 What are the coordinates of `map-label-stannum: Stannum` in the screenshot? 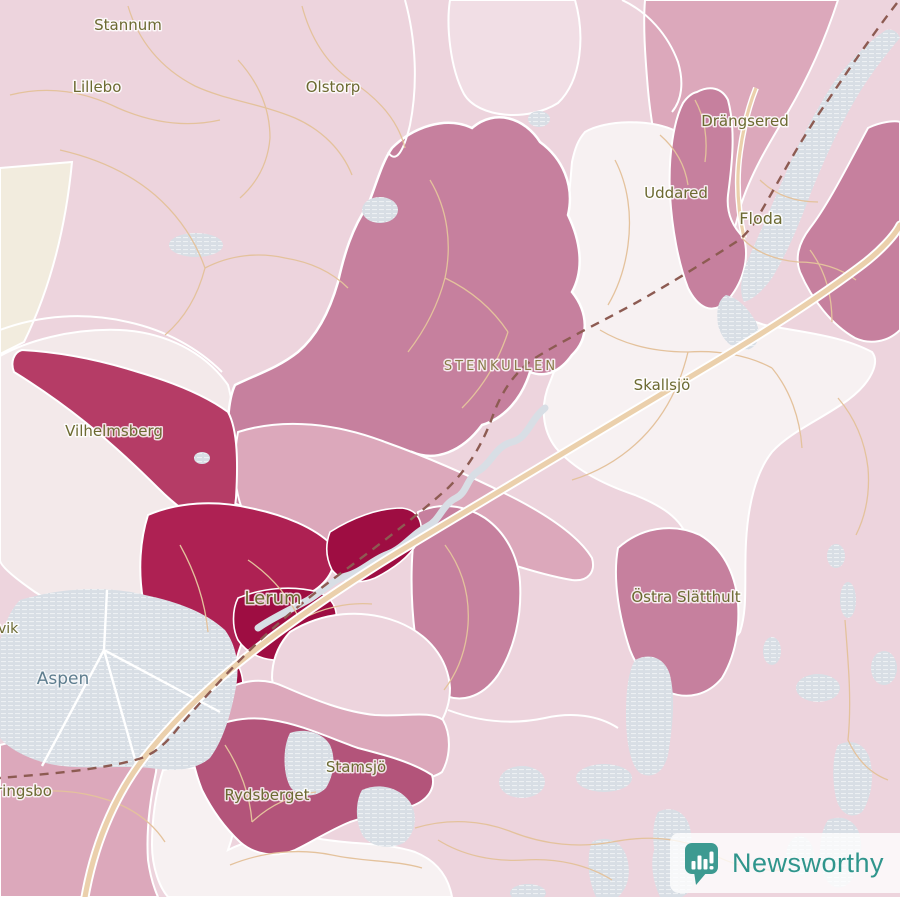 It's located at (128, 25).